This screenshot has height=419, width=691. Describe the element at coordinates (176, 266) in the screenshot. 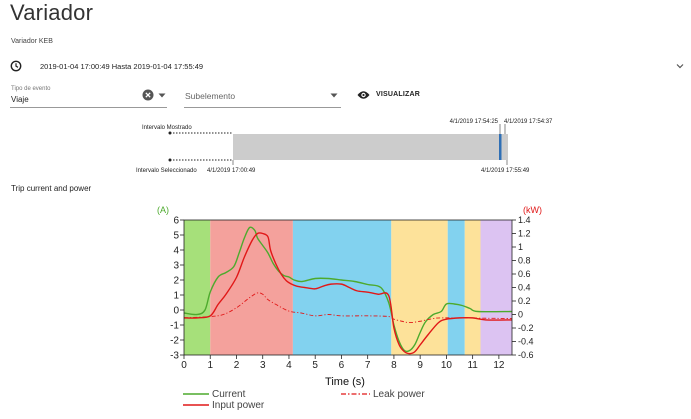

I see `y-left-tick-label: 3` at that location.